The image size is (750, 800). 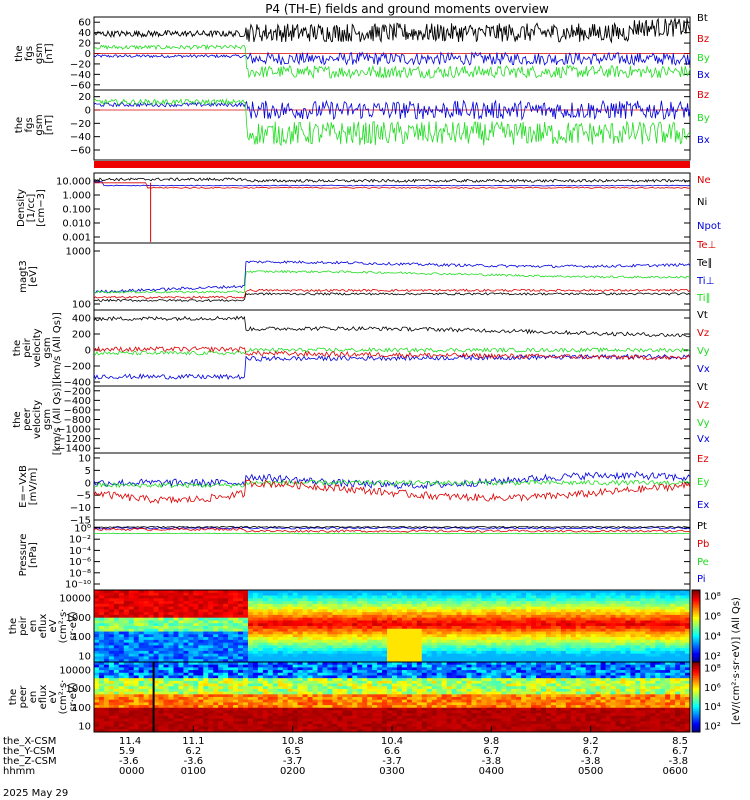 What do you see at coordinates (392, 277) in the screenshot?
I see `temp-series-ti⊥` at bounding box center [392, 277].